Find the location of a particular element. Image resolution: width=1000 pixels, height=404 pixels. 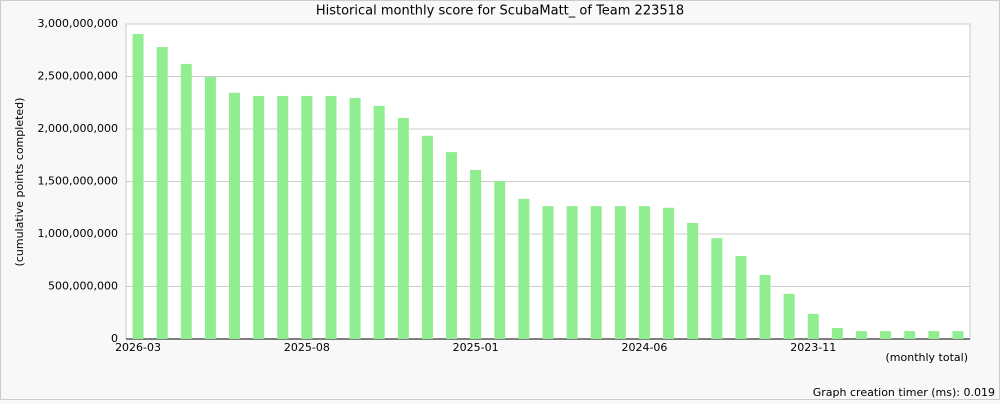

x-tick-label: 2025-01 is located at coordinates (476, 347).